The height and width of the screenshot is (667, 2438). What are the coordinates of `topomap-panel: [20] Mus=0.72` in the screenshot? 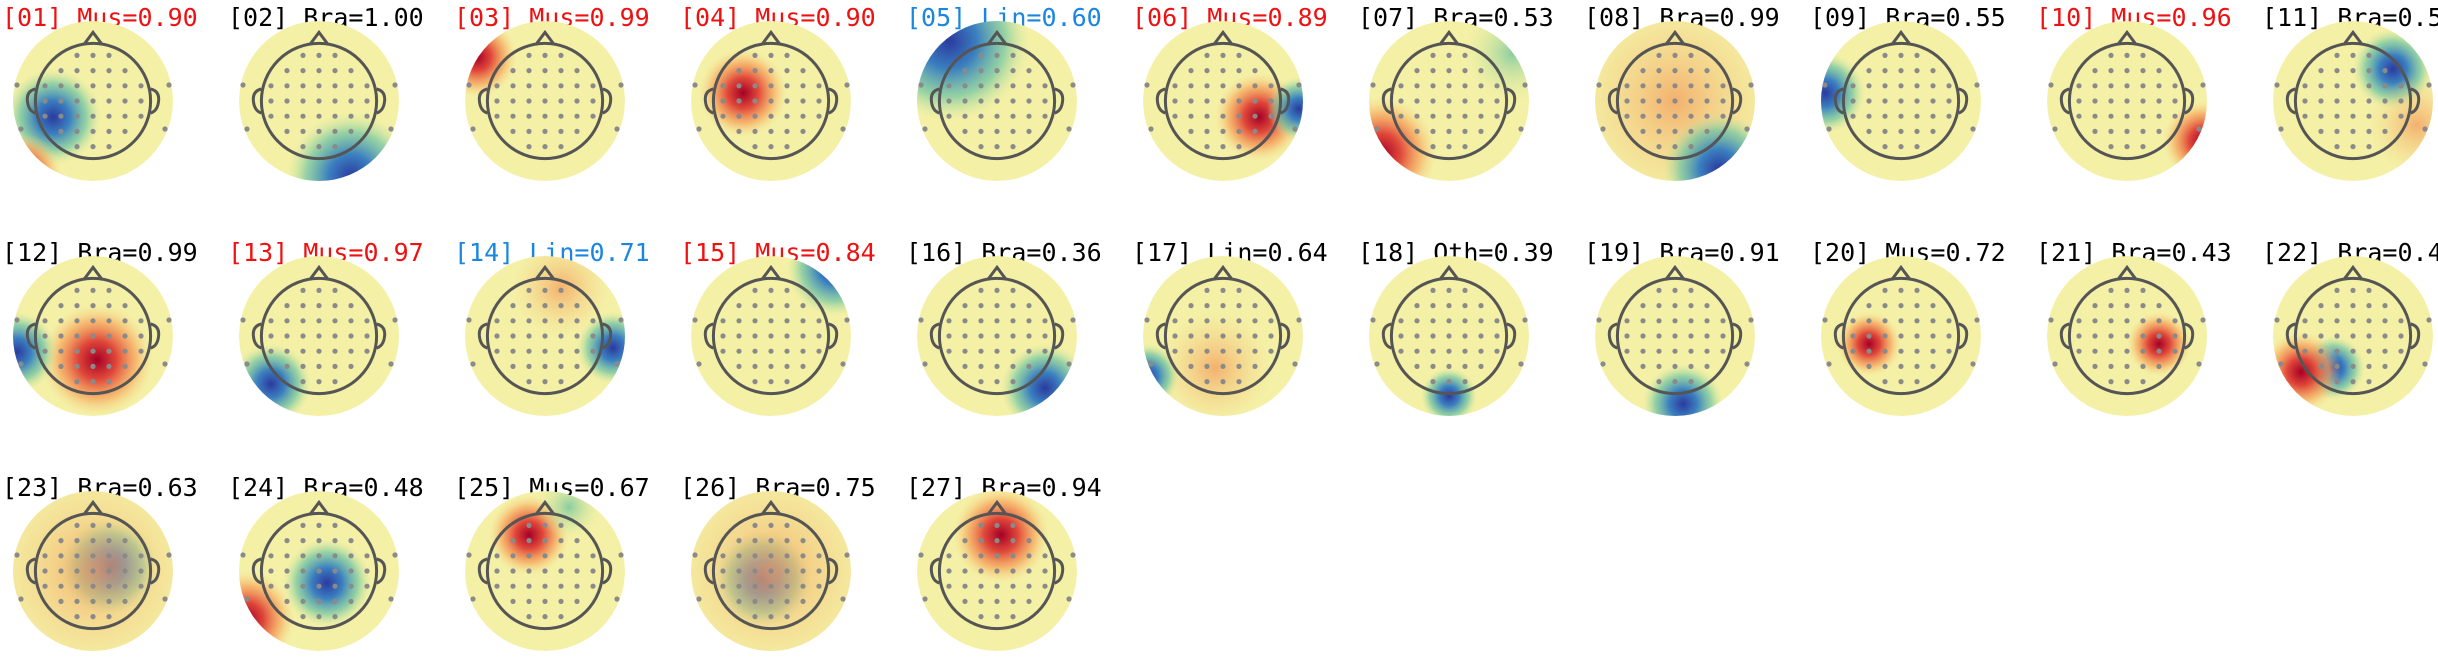 It's located at (1908, 327).